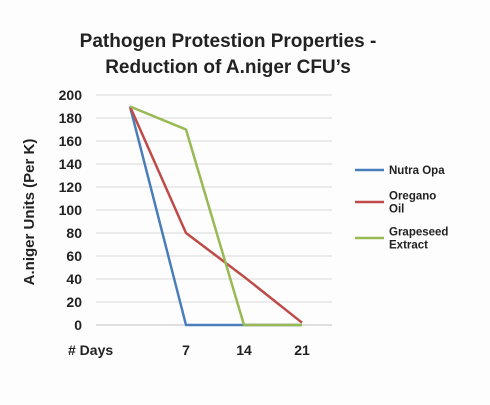 Image resolution: width=490 pixels, height=405 pixels. Describe the element at coordinates (29, 212) in the screenshot. I see `y-axis-label: A.niger Units (Per K)` at that location.